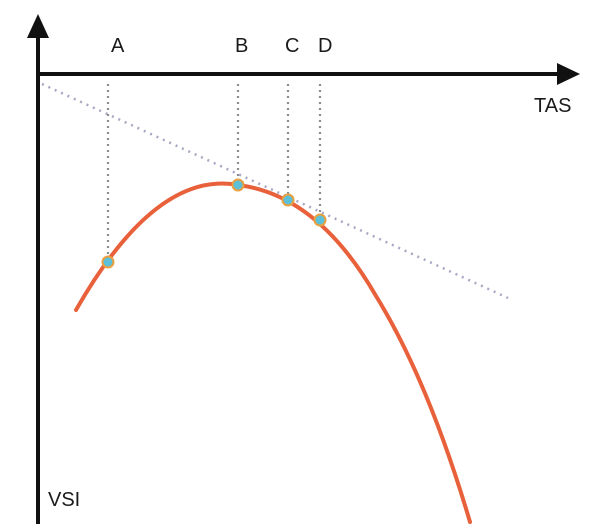  Describe the element at coordinates (552, 106) in the screenshot. I see `x-axis-label: TAS` at that location.